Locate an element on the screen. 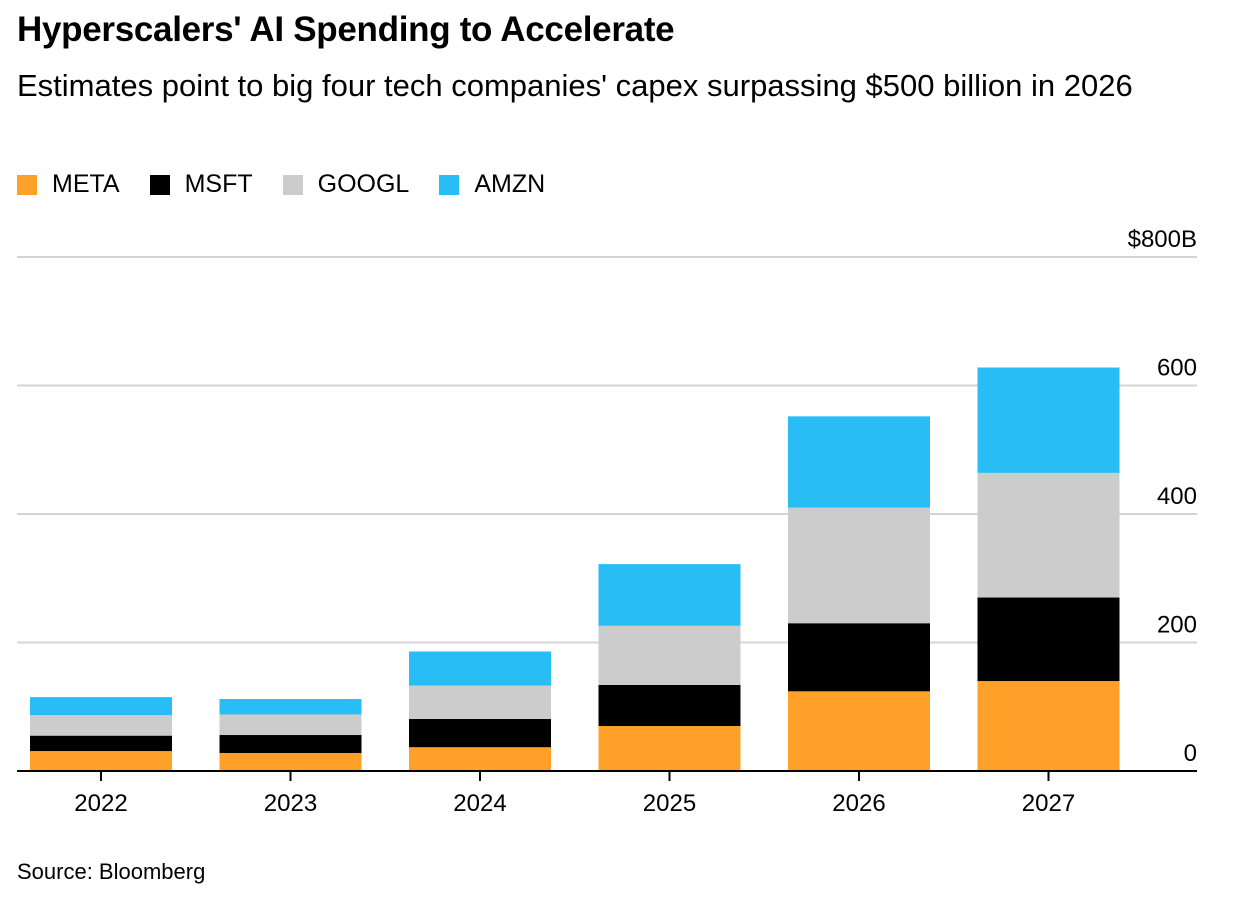 This screenshot has width=1247, height=915. bar-segment-meta-2023 is located at coordinates (290, 762).